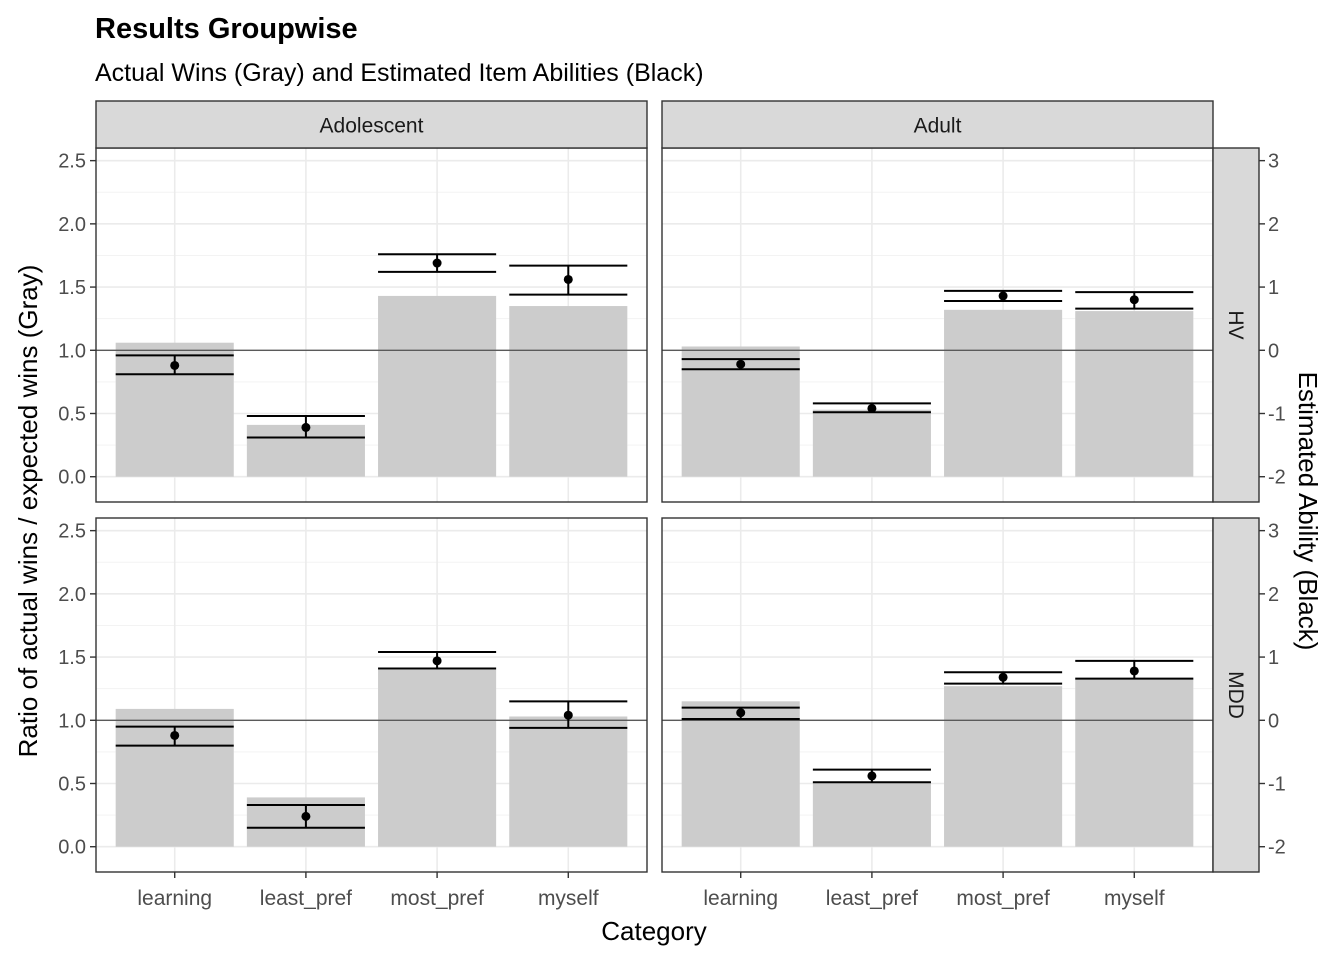 The height and width of the screenshot is (960, 1344). I want to click on facet-label-adolescent: Adolescent, so click(372, 126).